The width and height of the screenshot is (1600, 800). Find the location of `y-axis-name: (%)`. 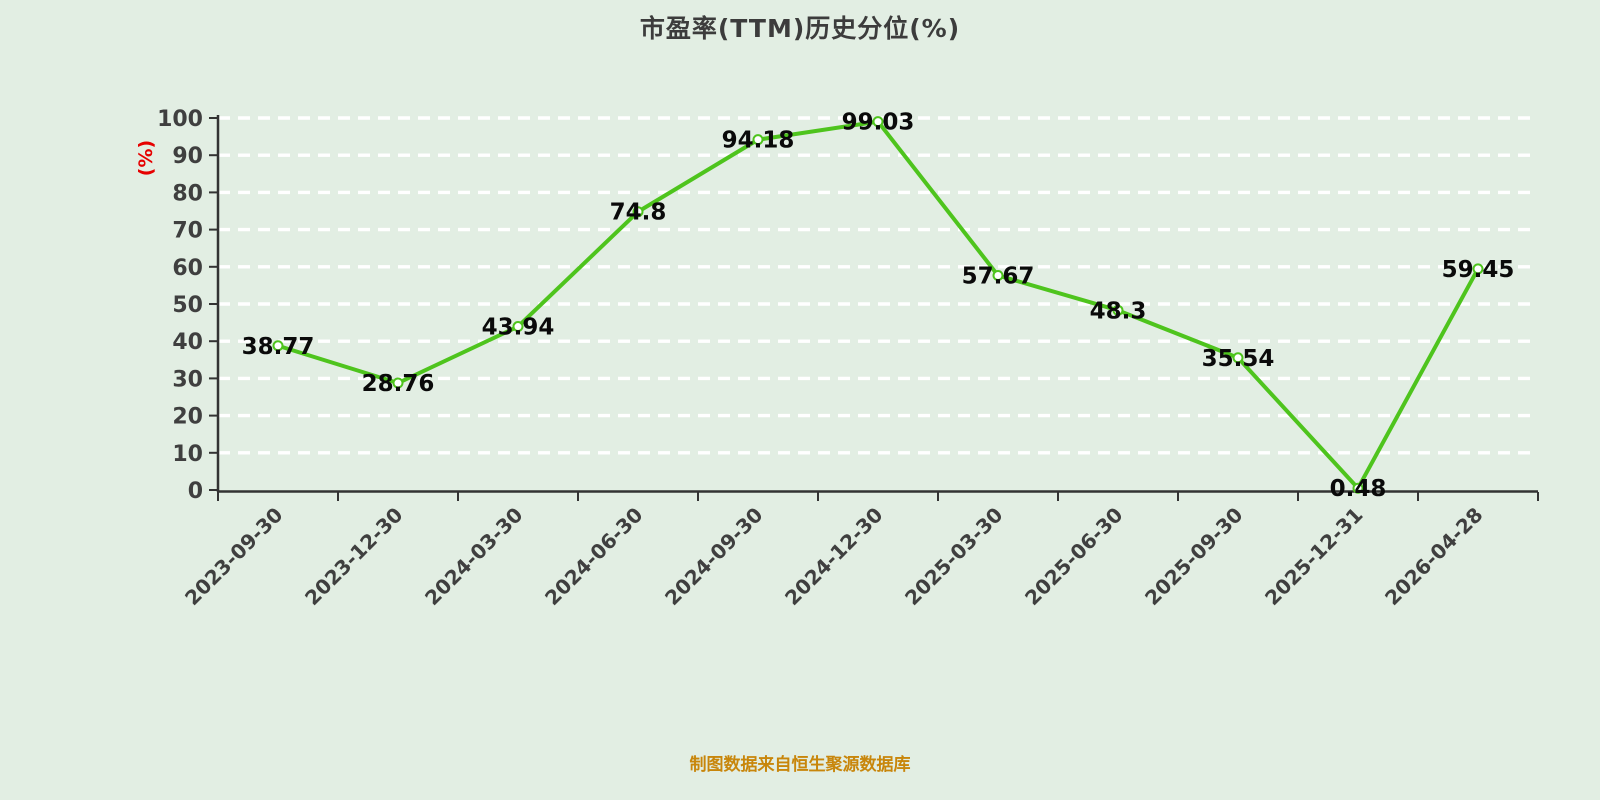

y-axis-name: (%) is located at coordinates (146, 158).